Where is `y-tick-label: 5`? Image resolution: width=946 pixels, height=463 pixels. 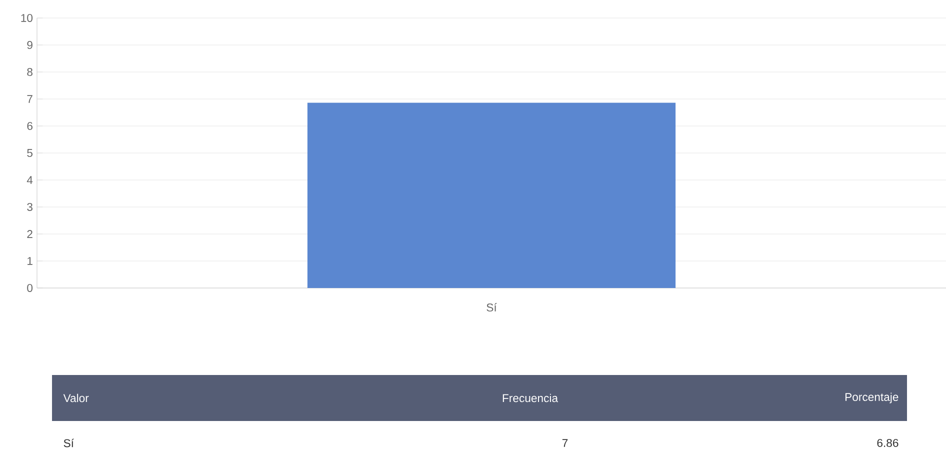 y-tick-label: 5 is located at coordinates (29, 153).